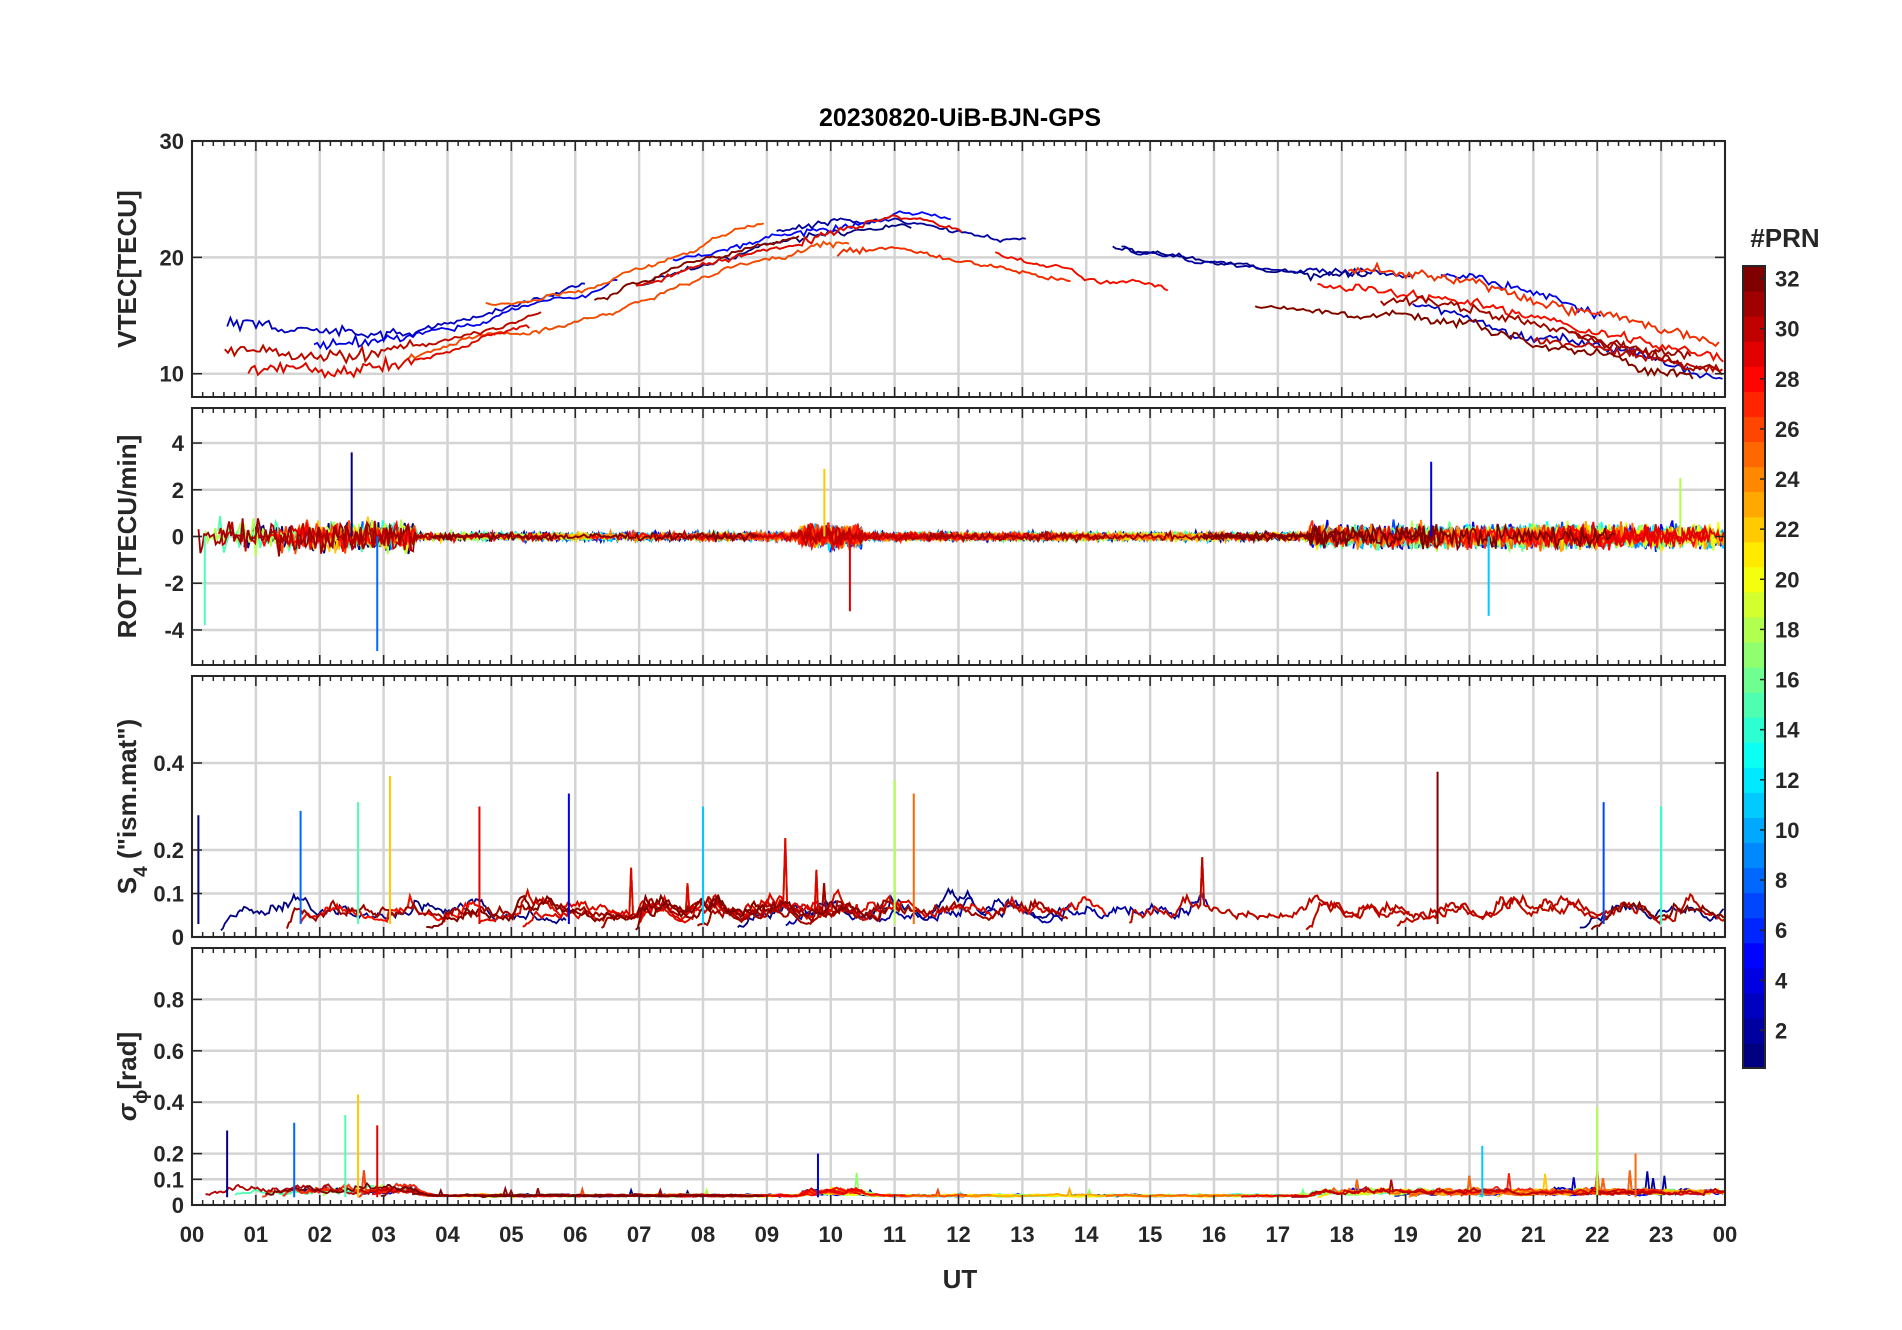 This screenshot has height=1330, width=1902. What do you see at coordinates (1787, 780) in the screenshot?
I see `colorbar-tick-label: 12` at bounding box center [1787, 780].